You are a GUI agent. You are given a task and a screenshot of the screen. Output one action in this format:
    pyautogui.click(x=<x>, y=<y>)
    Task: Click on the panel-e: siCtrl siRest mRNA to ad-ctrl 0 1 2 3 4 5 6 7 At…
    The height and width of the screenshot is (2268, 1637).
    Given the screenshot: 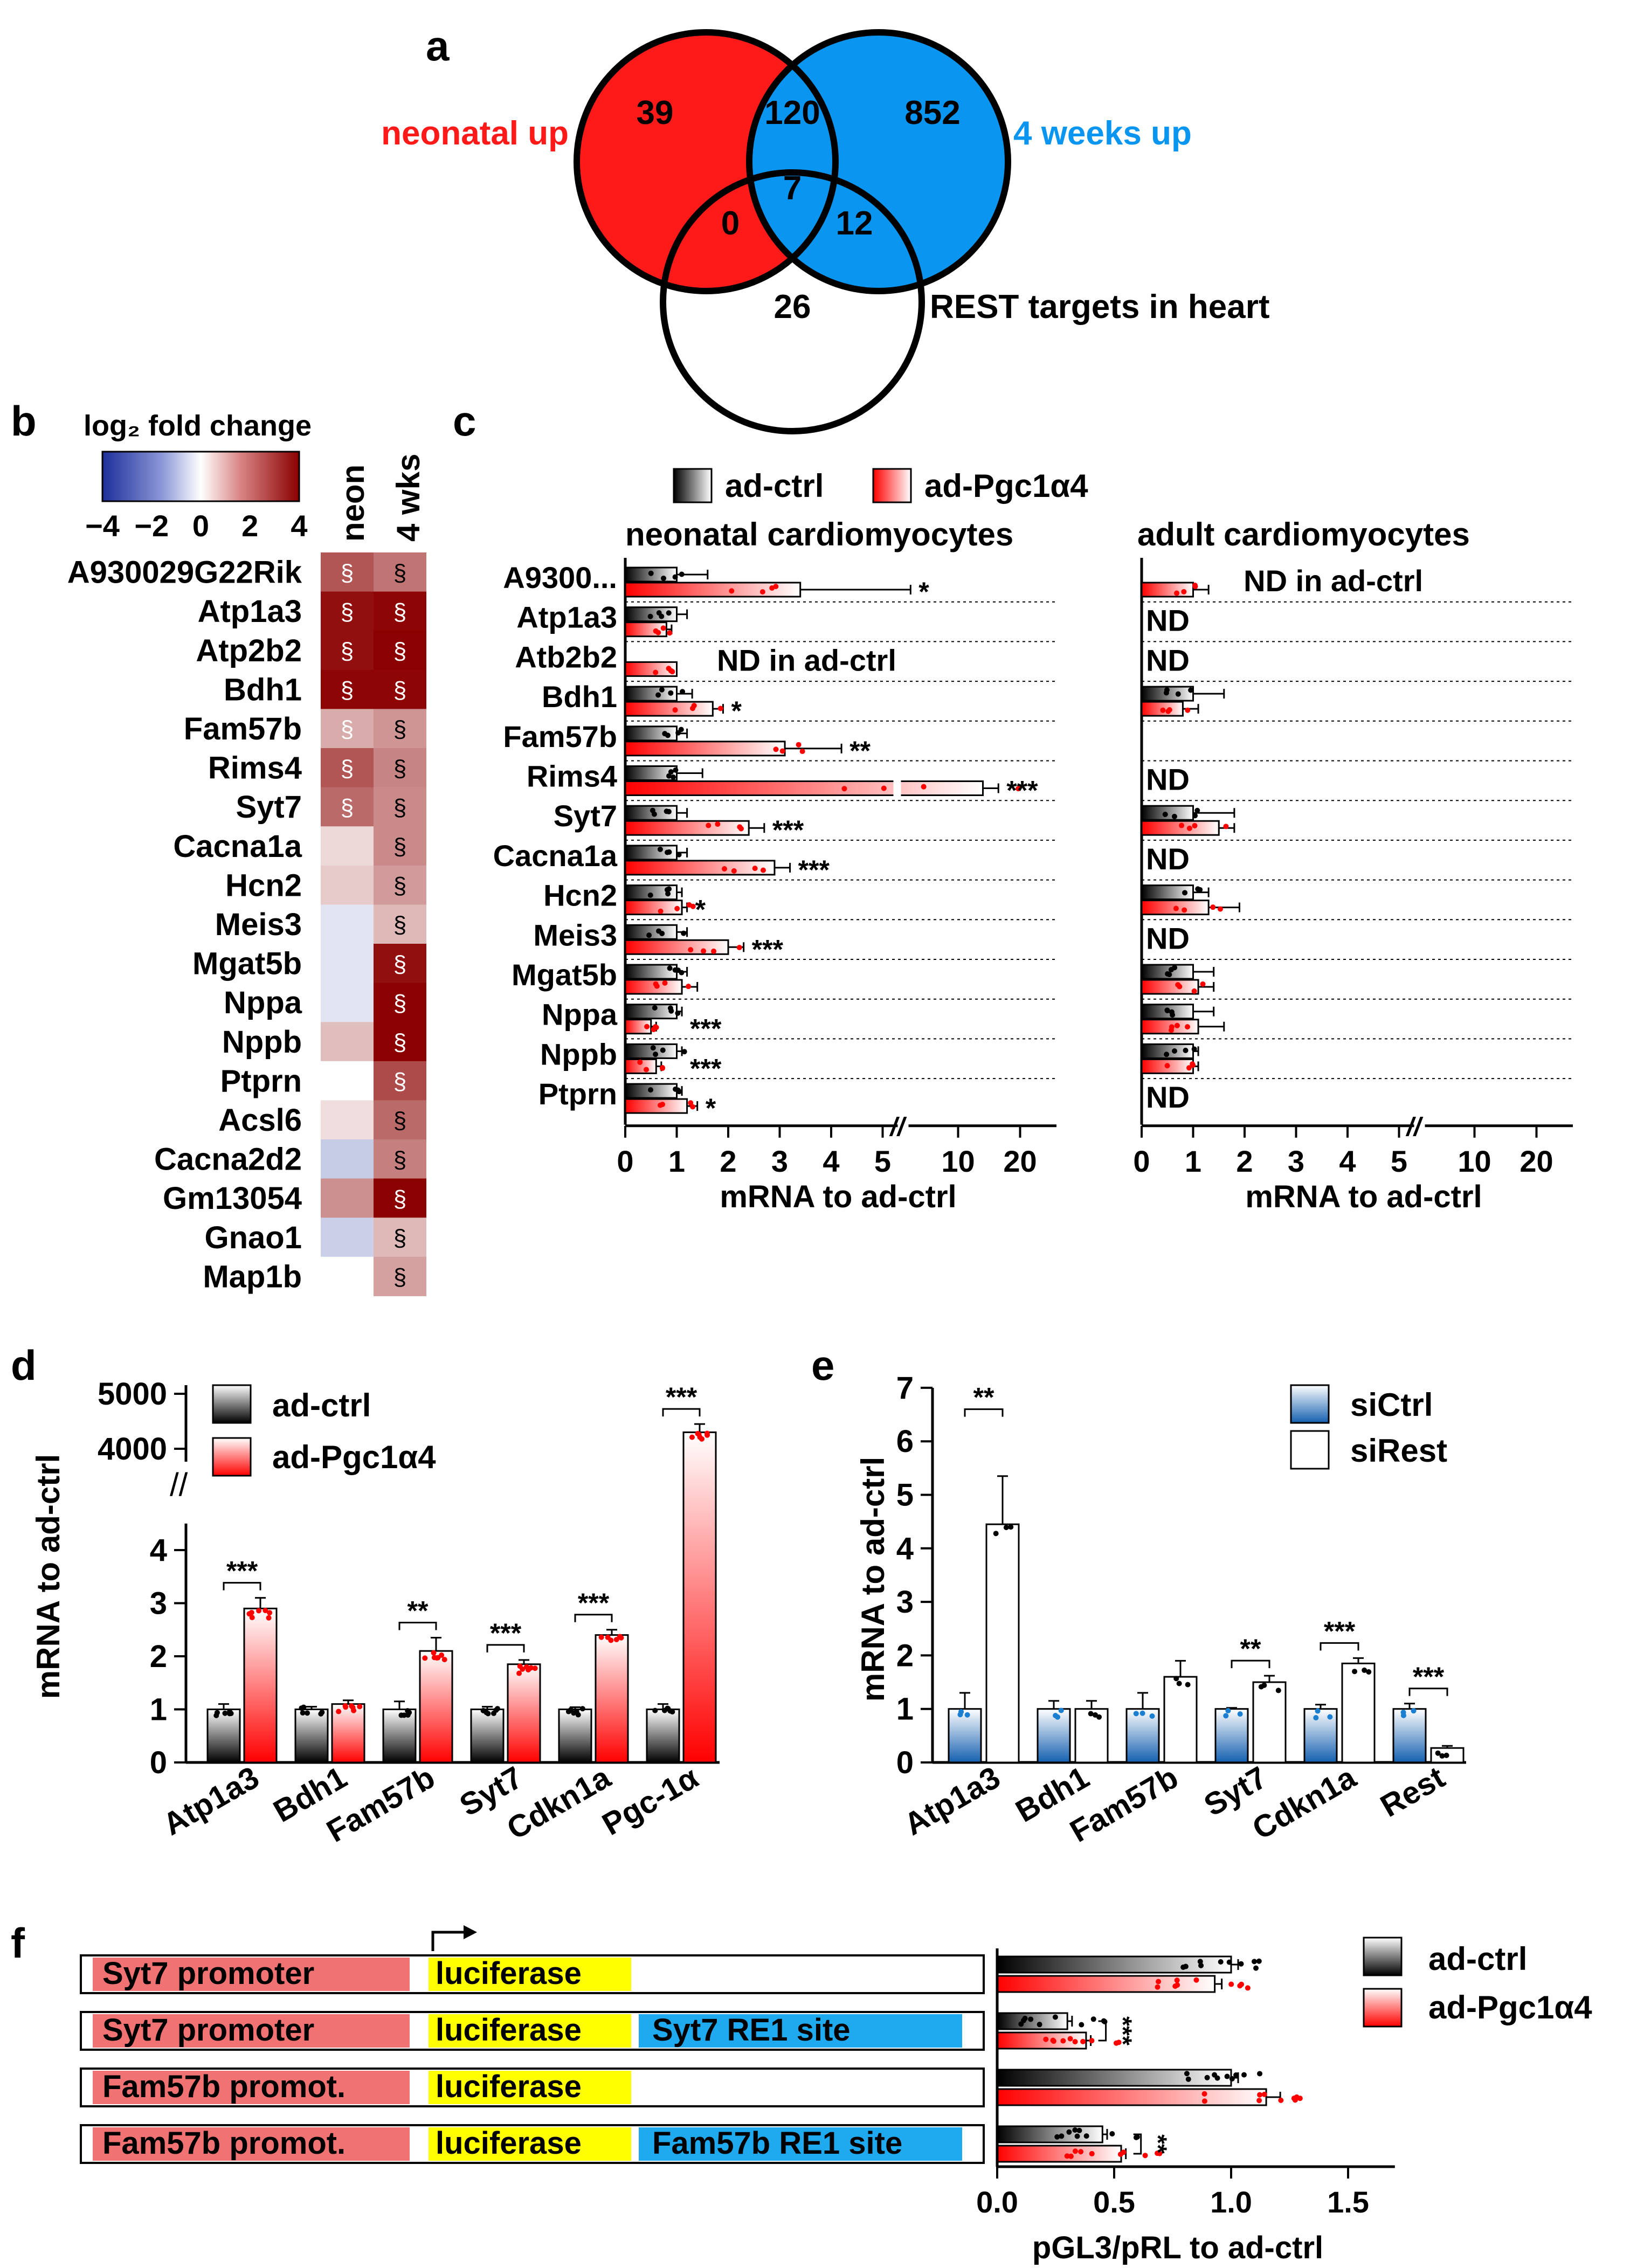 What is the action you would take?
    pyautogui.click(x=1160, y=1610)
    